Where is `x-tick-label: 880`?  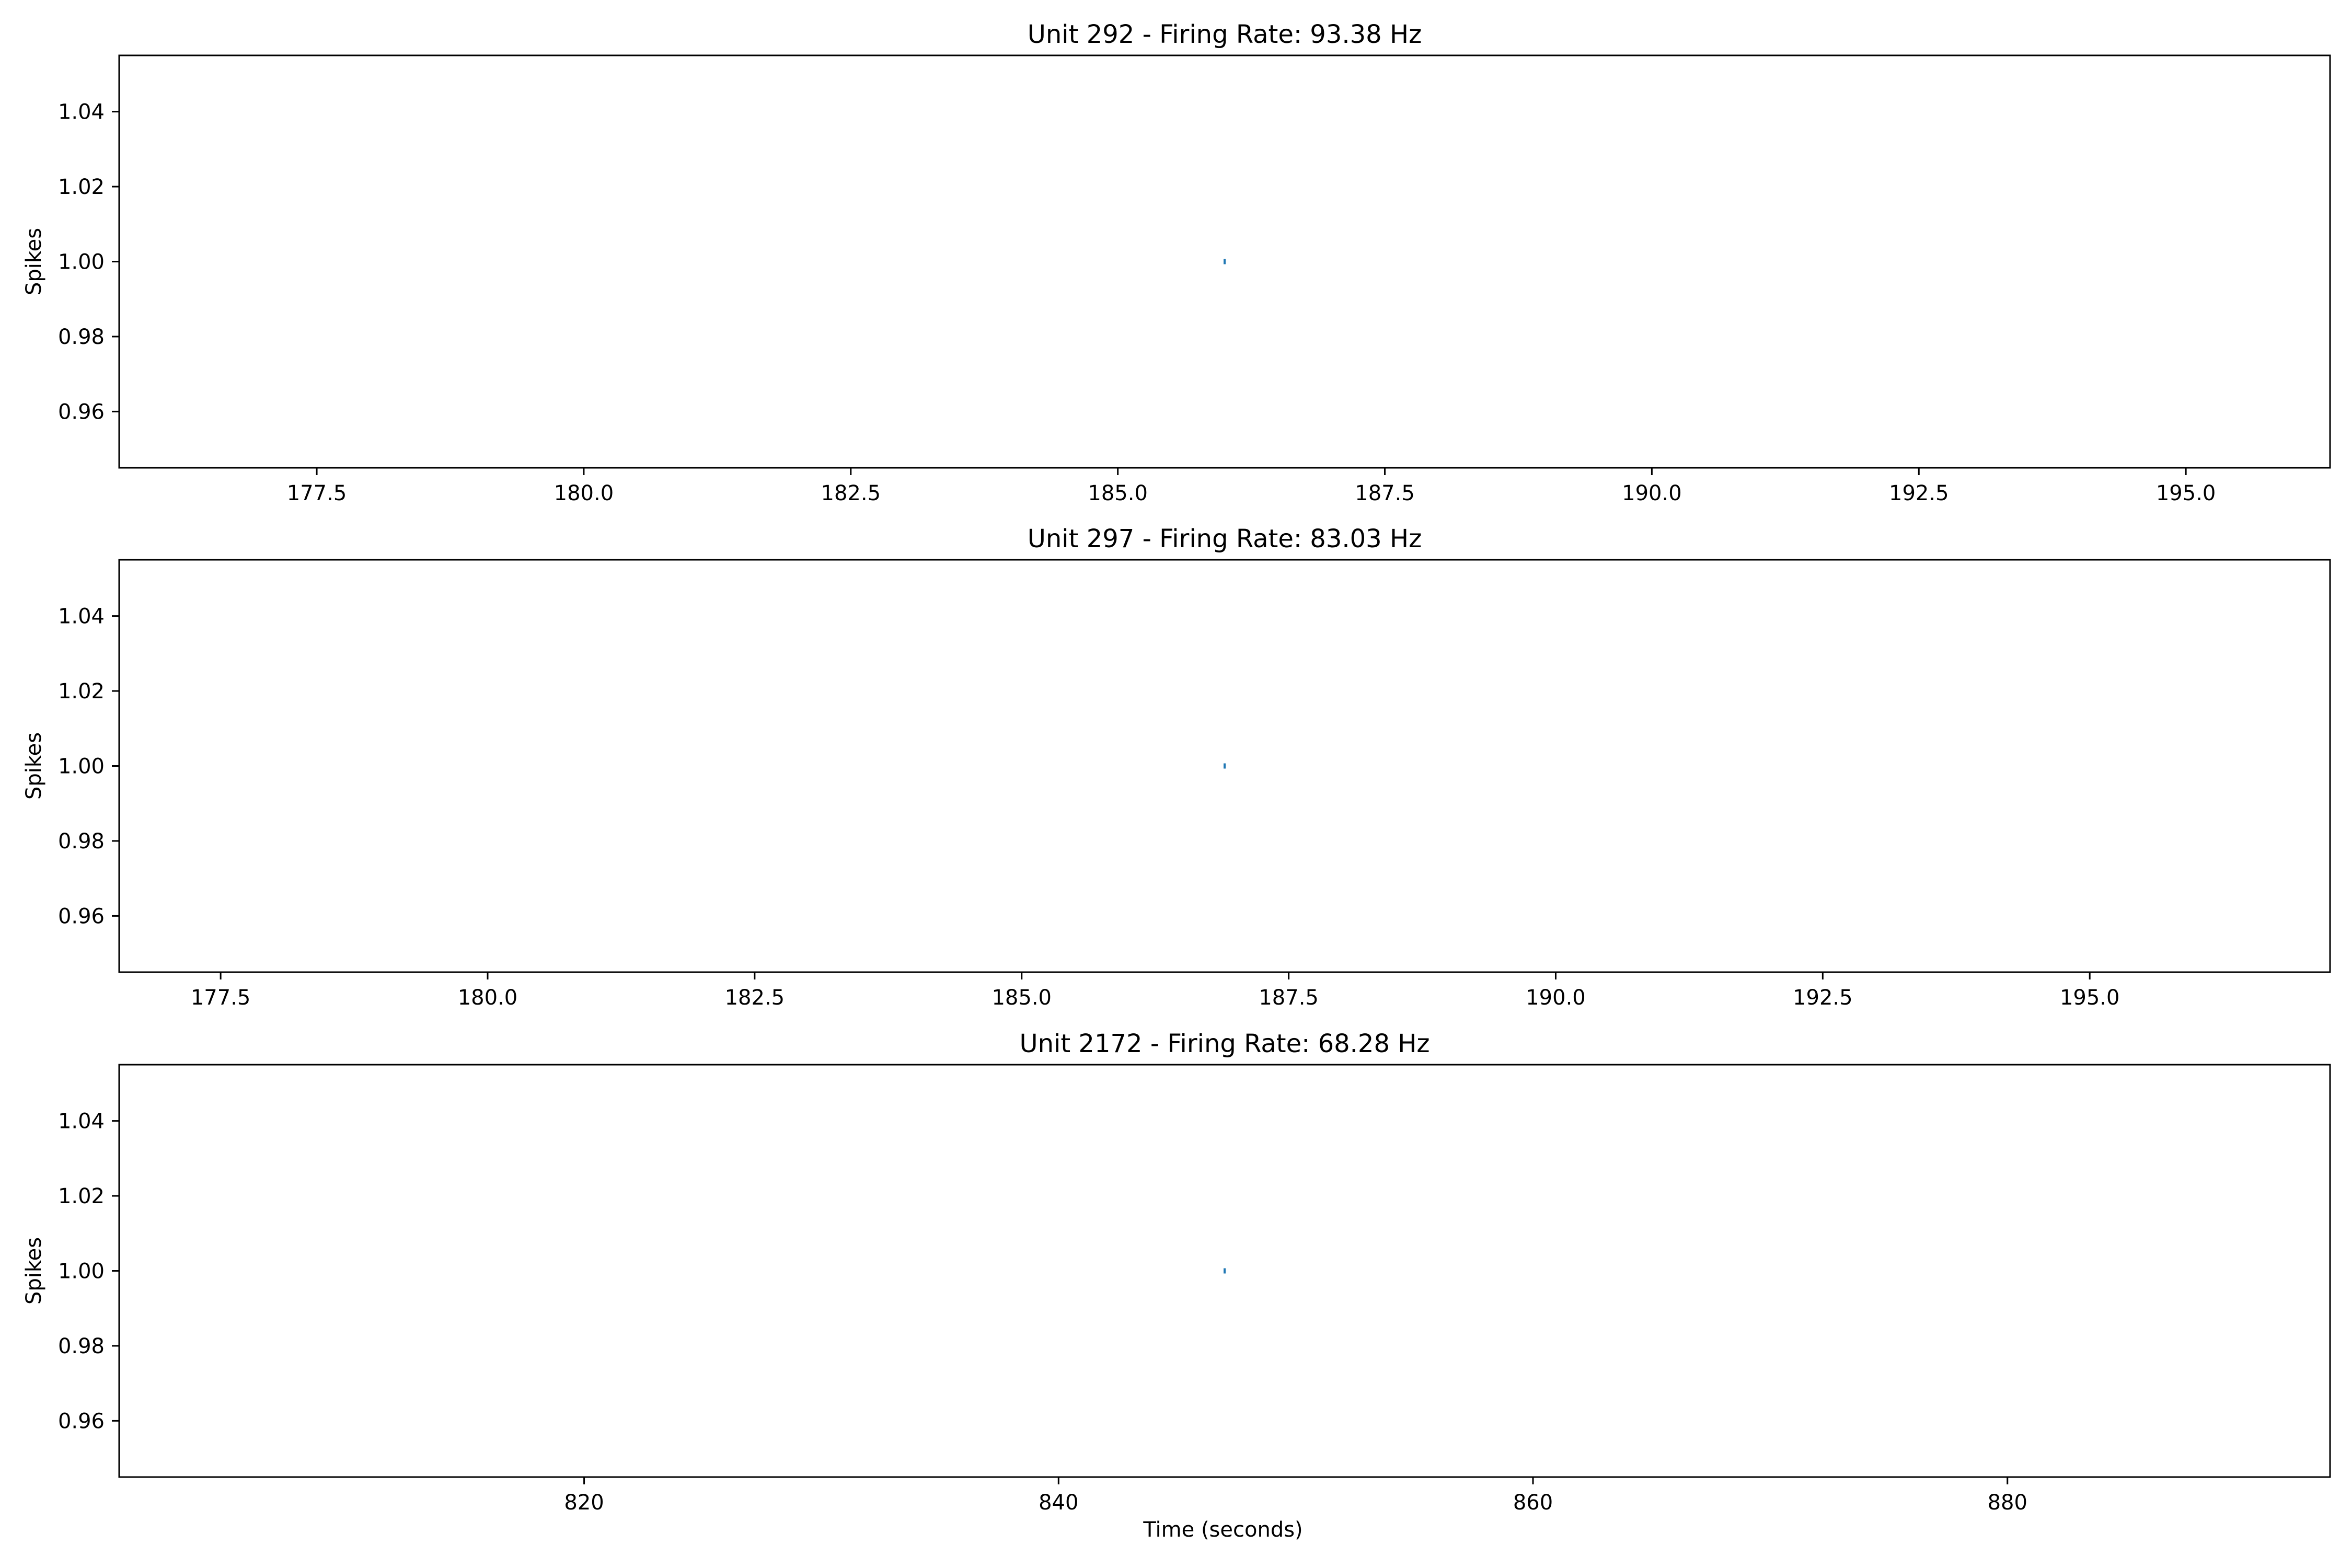
x-tick-label: 880 is located at coordinates (2007, 1503).